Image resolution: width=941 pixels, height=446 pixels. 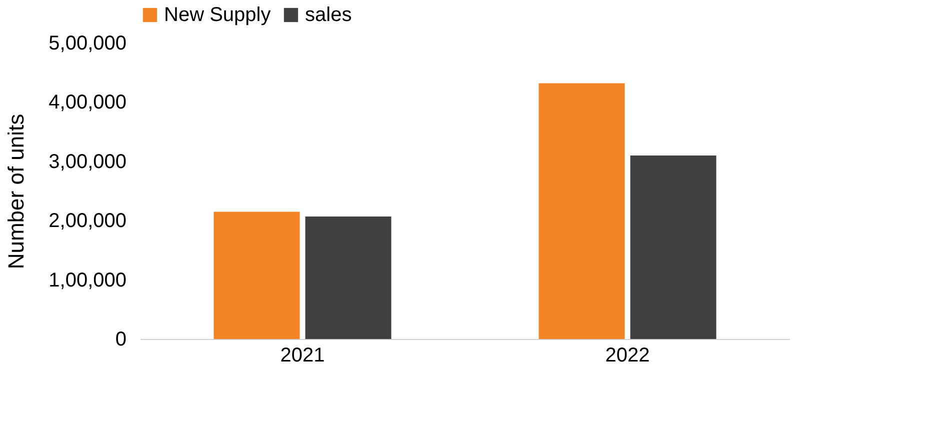 I want to click on y-axis-title: Number of units, so click(x=16, y=192).